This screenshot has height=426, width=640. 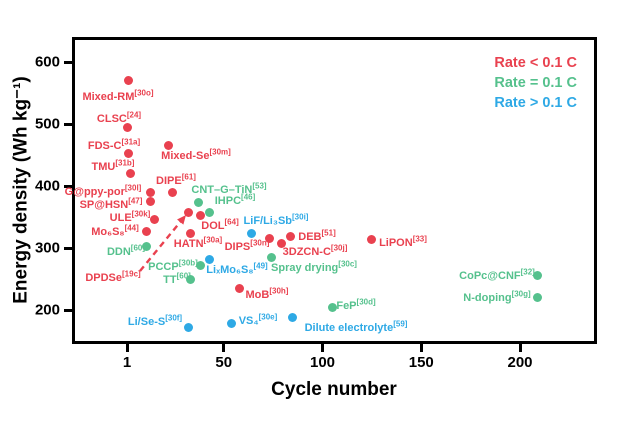 I want to click on point-lipon, so click(x=372, y=240).